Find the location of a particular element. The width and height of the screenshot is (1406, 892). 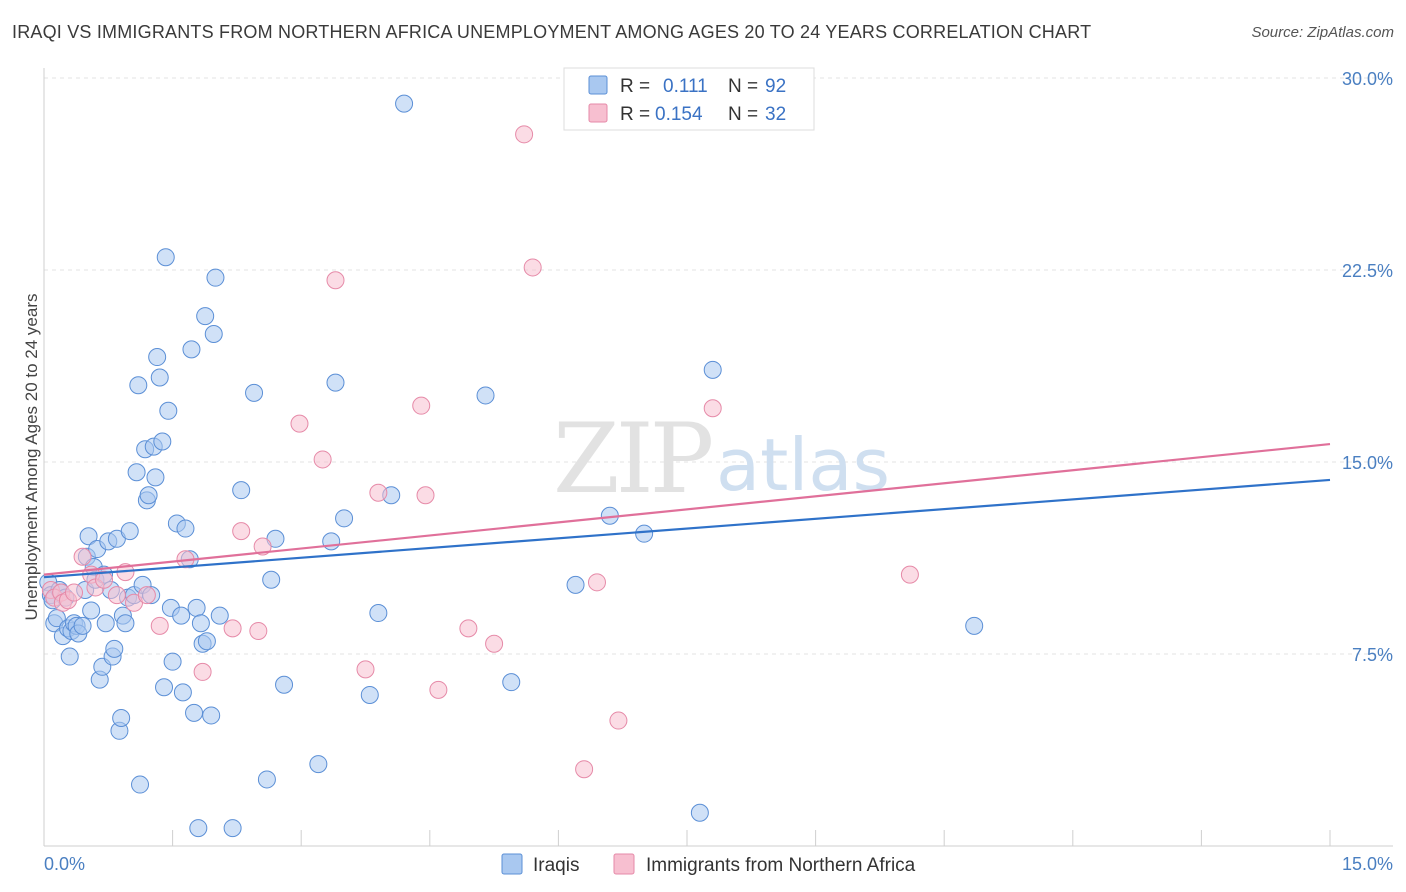

y-tick-label-3: 30.0% is located at coordinates (1367, 79).